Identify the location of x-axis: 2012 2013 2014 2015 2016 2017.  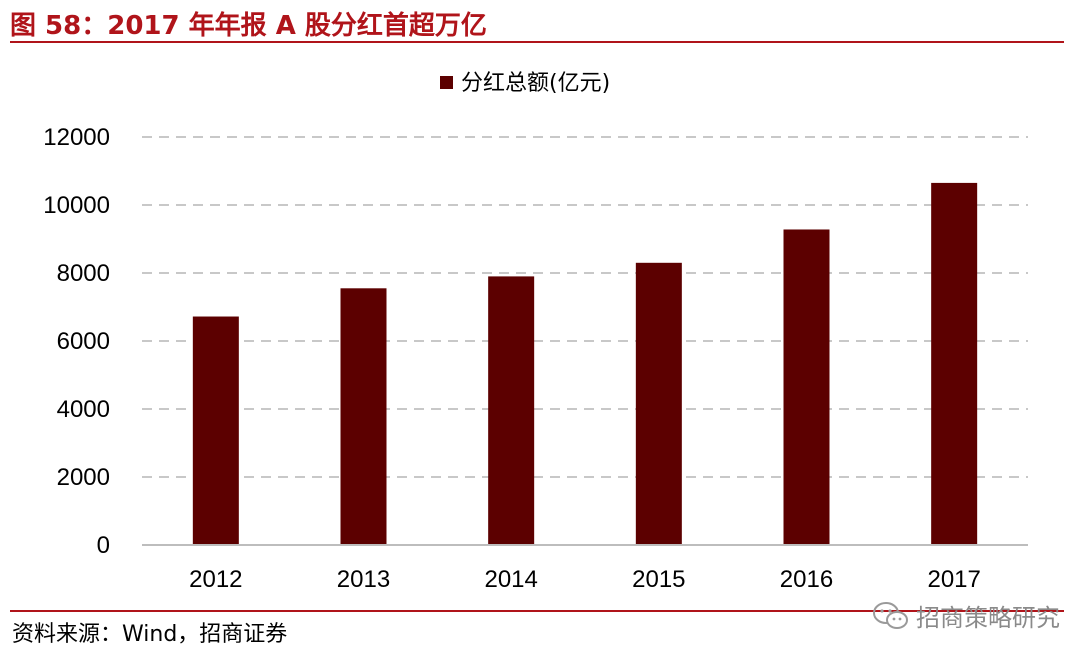
(585, 568).